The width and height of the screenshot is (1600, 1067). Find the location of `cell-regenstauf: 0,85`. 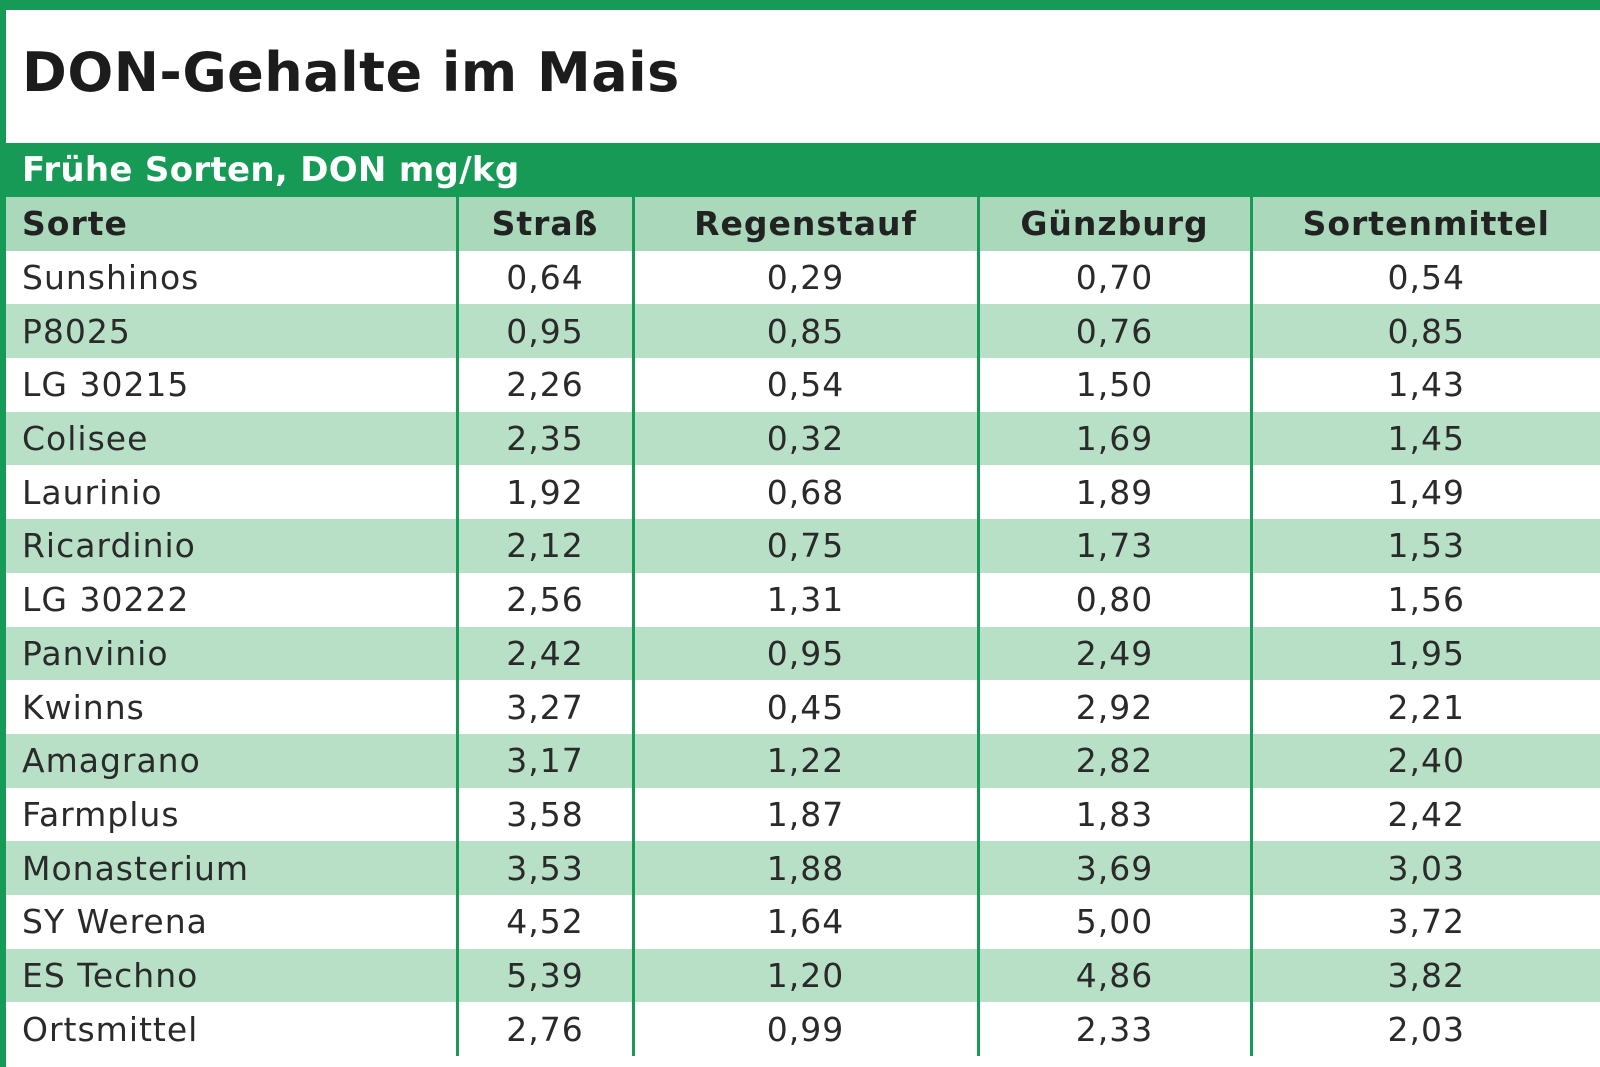

cell-regenstauf: 0,85 is located at coordinates (806, 331).